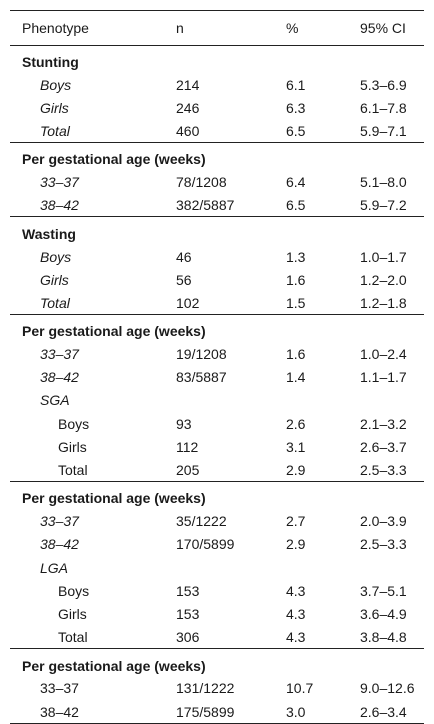  Describe the element at coordinates (217, 613) in the screenshot. I see `table-row: Girls 153 4.3 3.6–4.9` at that location.